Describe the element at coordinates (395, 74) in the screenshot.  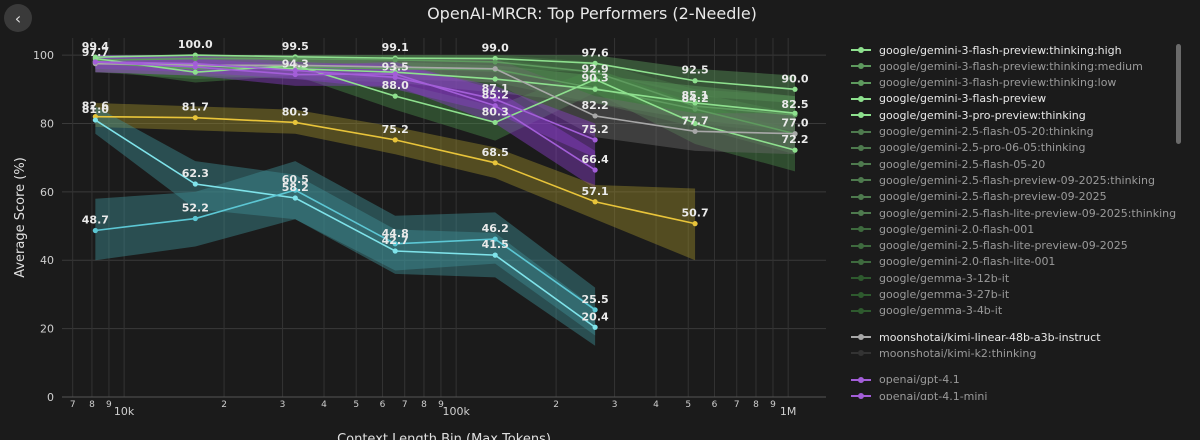
I see `point-openai/gpt-4.1-mini` at that location.